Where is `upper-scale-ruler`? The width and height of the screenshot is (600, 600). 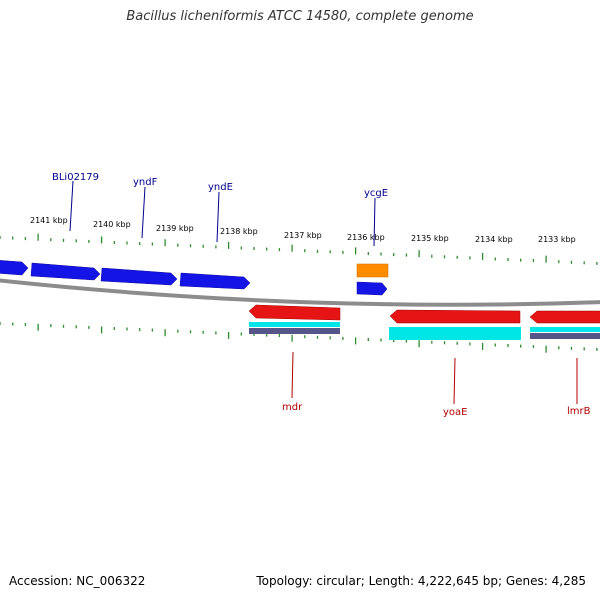 upper-scale-ruler is located at coordinates (299, 249).